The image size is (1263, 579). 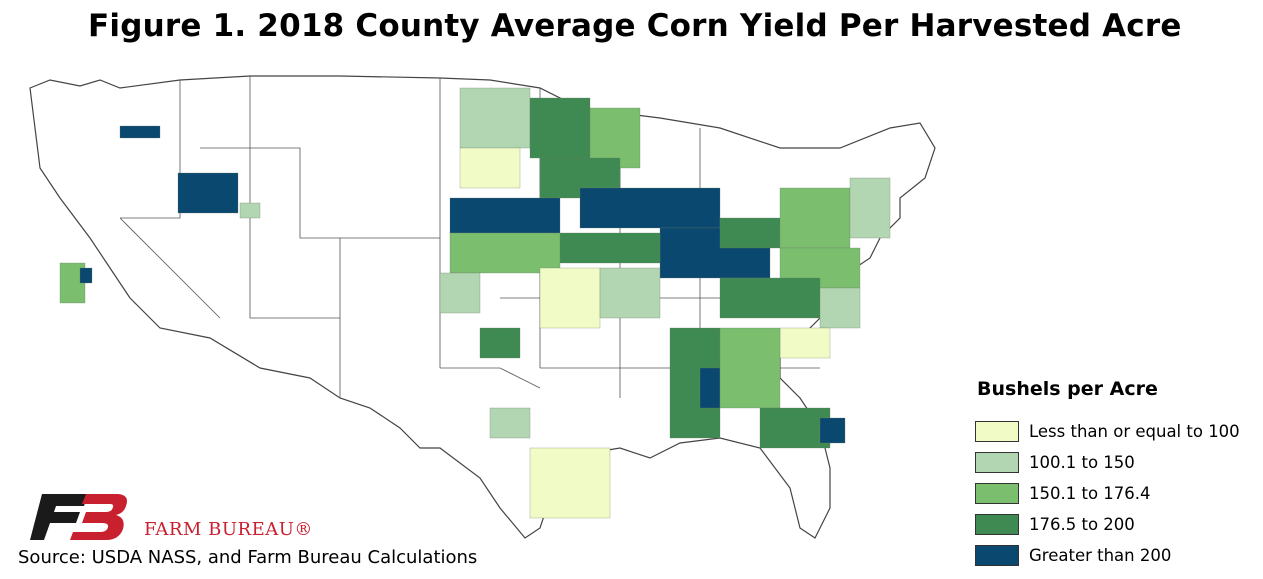 I want to click on legend-label: 150.1 to 176.4, so click(x=1090, y=493).